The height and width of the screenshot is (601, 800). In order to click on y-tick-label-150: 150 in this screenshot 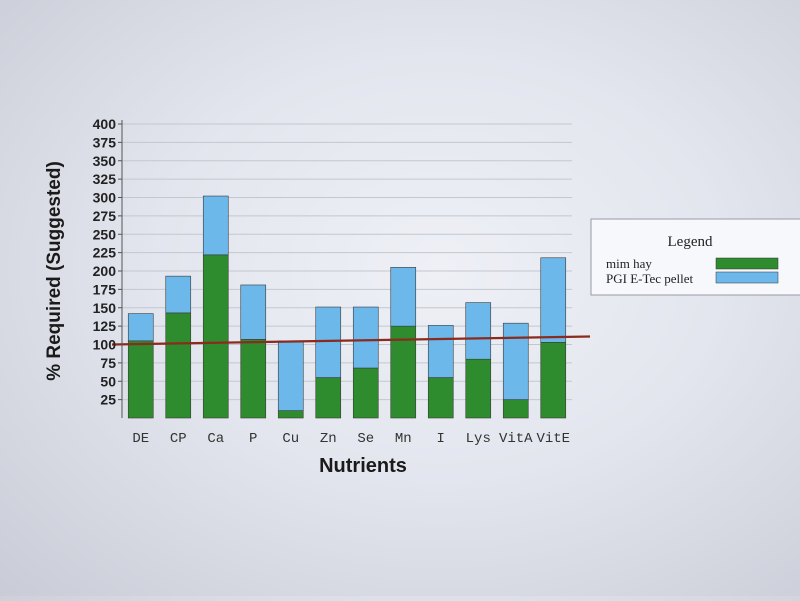, I will do `click(105, 308)`.